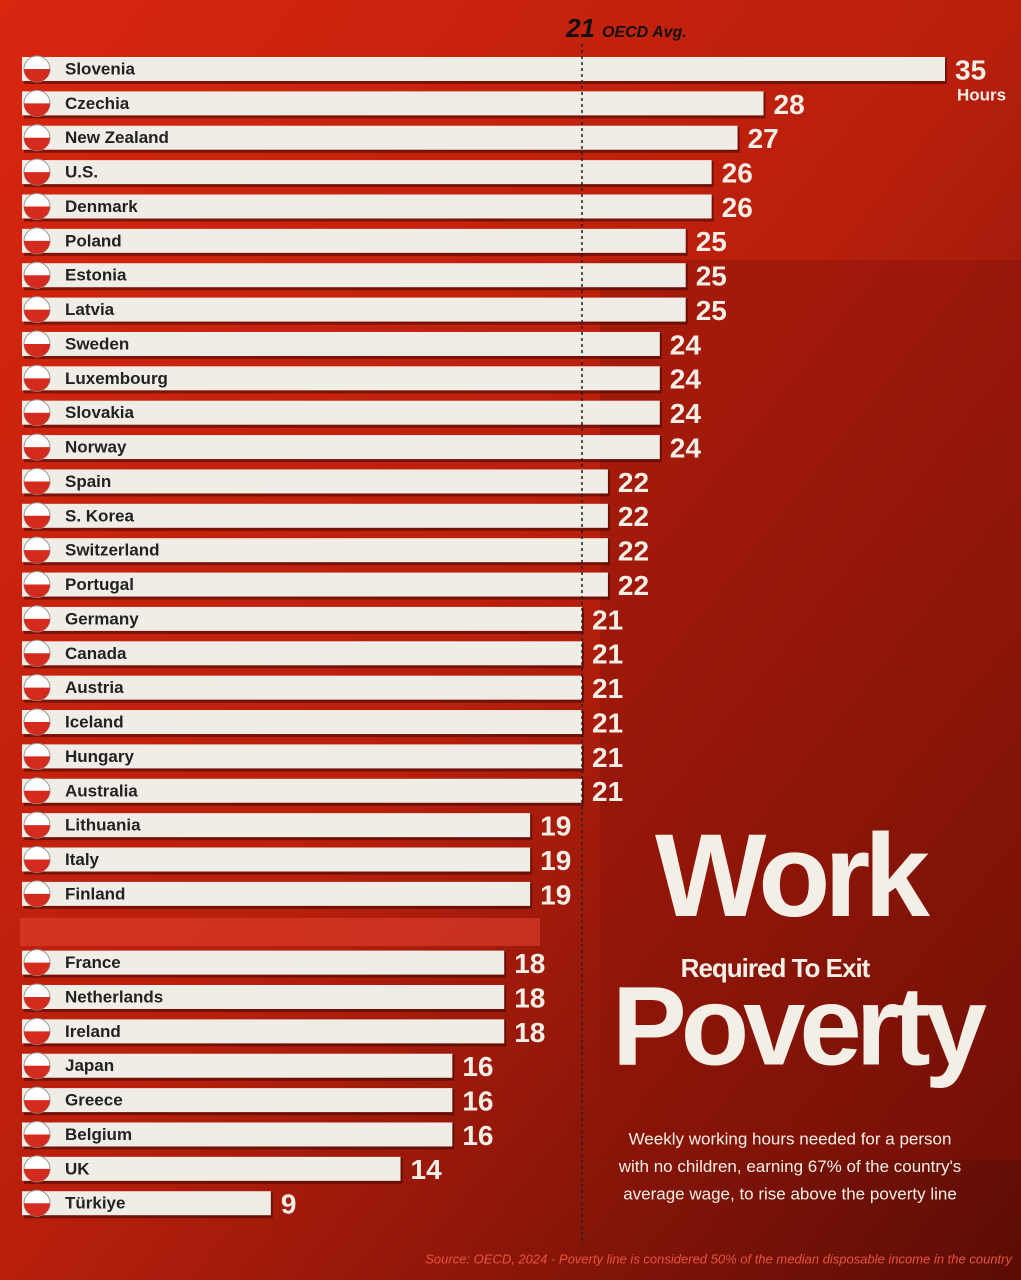  What do you see at coordinates (117, 137) in the screenshot?
I see `category-label: New Zealand` at bounding box center [117, 137].